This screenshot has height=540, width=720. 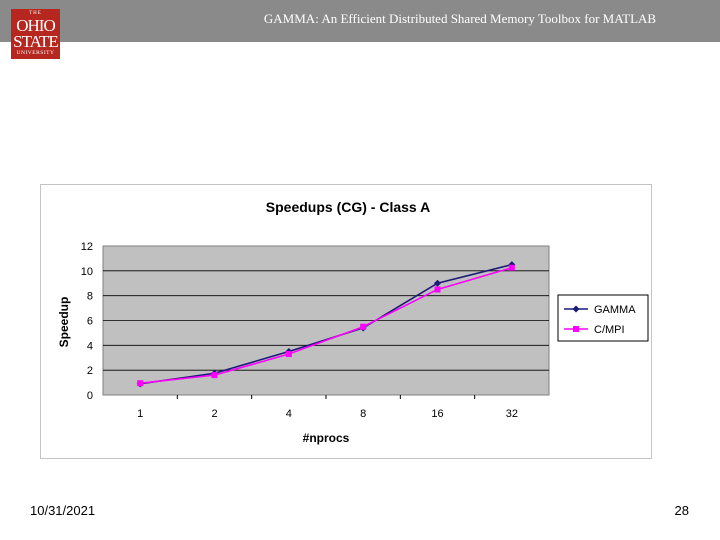 What do you see at coordinates (90, 322) in the screenshot?
I see `y-tick-label: 6` at bounding box center [90, 322].